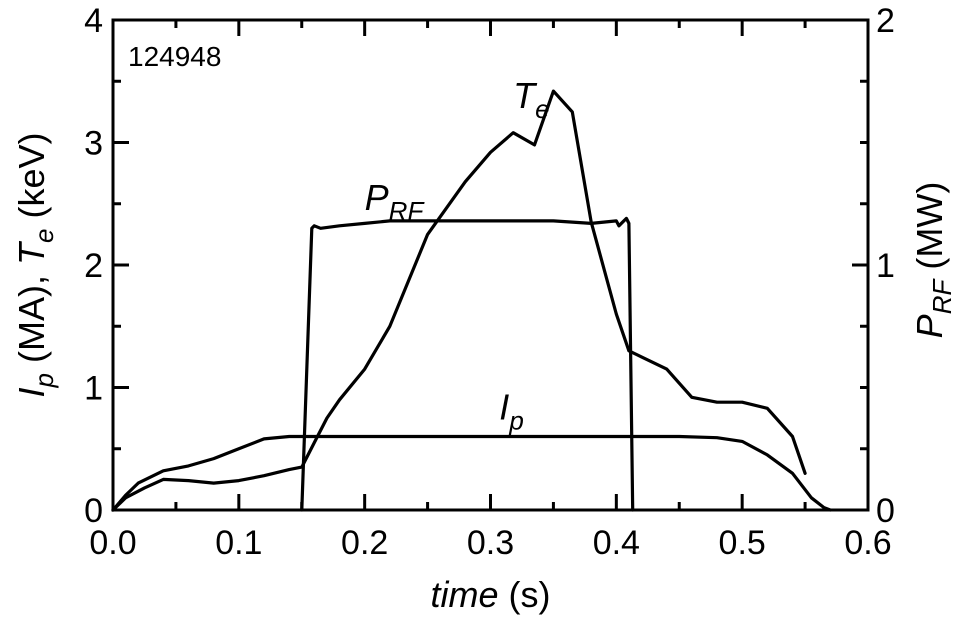 The image size is (960, 620). I want to click on y-left-tick-label: 0, so click(93, 511).